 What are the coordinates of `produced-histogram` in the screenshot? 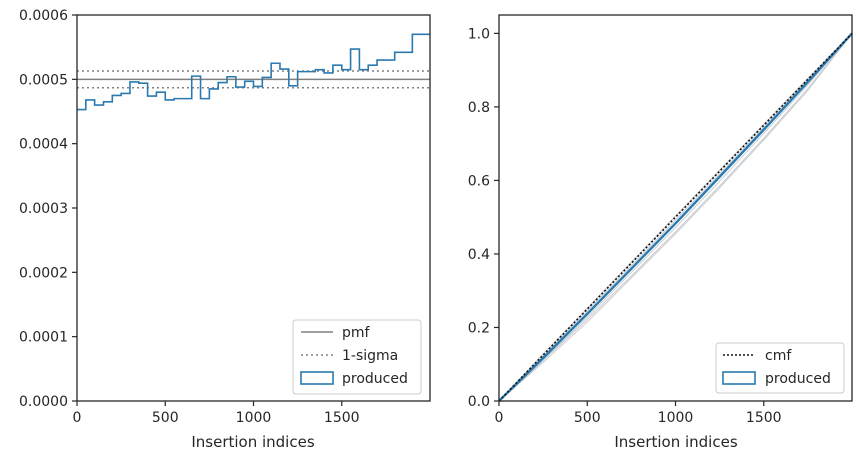 It's located at (253, 72).